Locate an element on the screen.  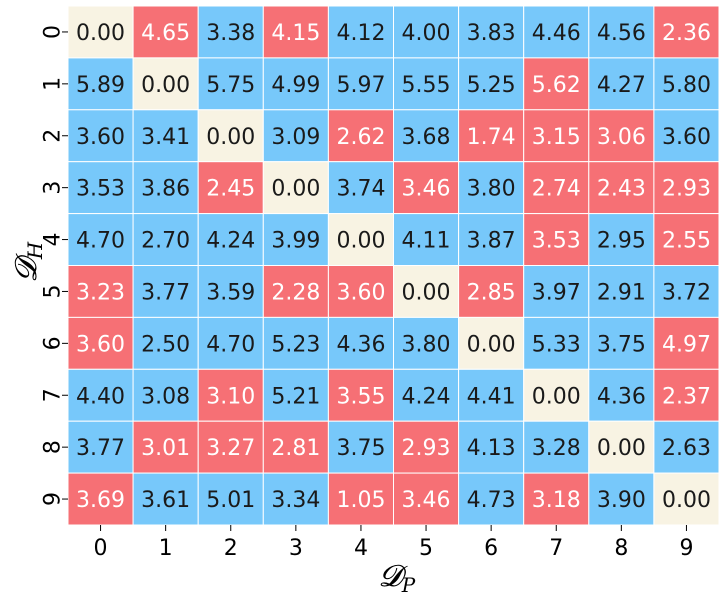
x-tick-label: 2 is located at coordinates (231, 548).